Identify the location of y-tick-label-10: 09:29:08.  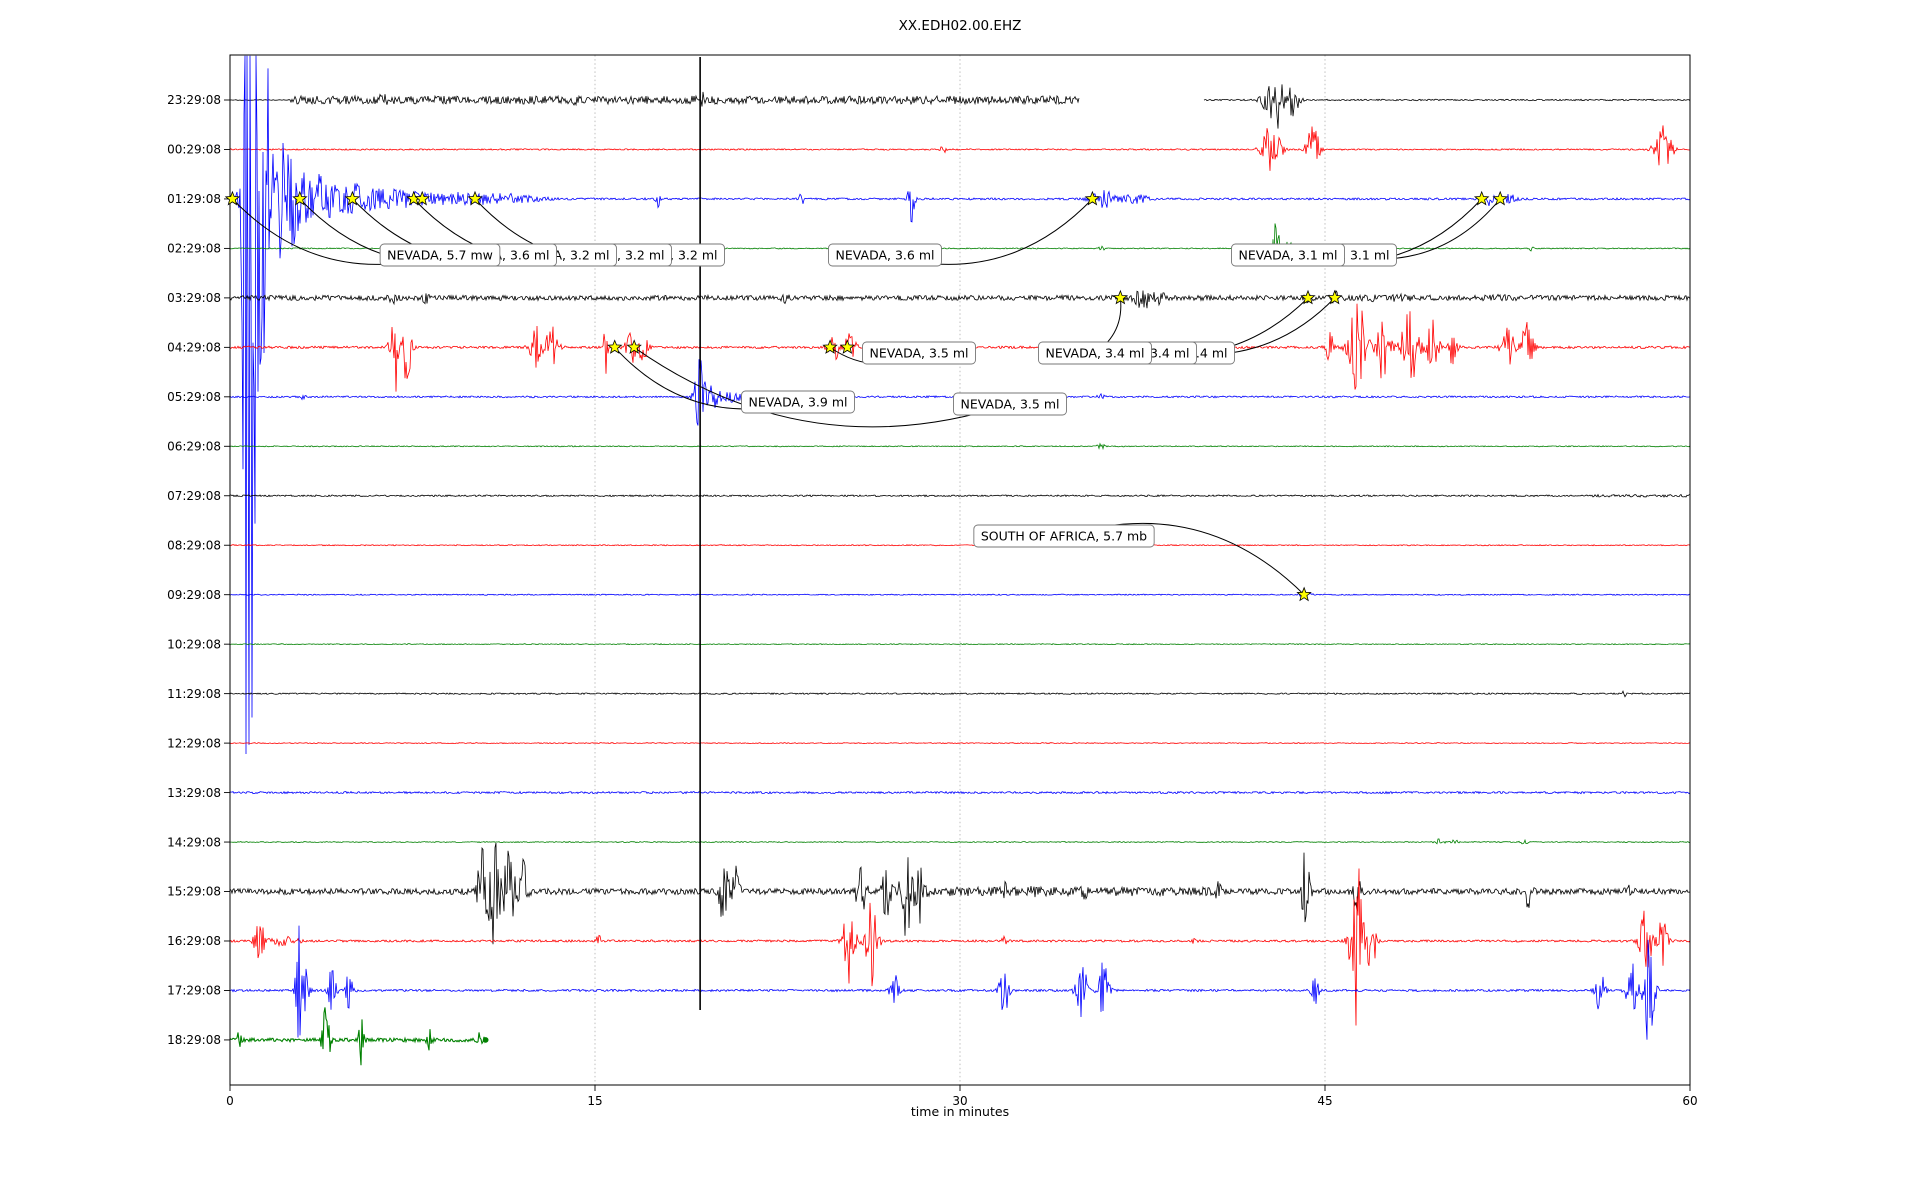
(194, 595).